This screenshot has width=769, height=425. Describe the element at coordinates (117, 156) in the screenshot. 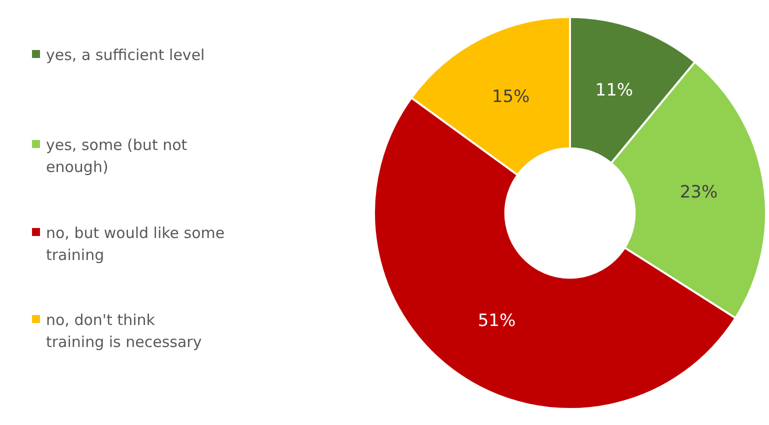

I see `legend-label: yes, some (but not enough)` at that location.